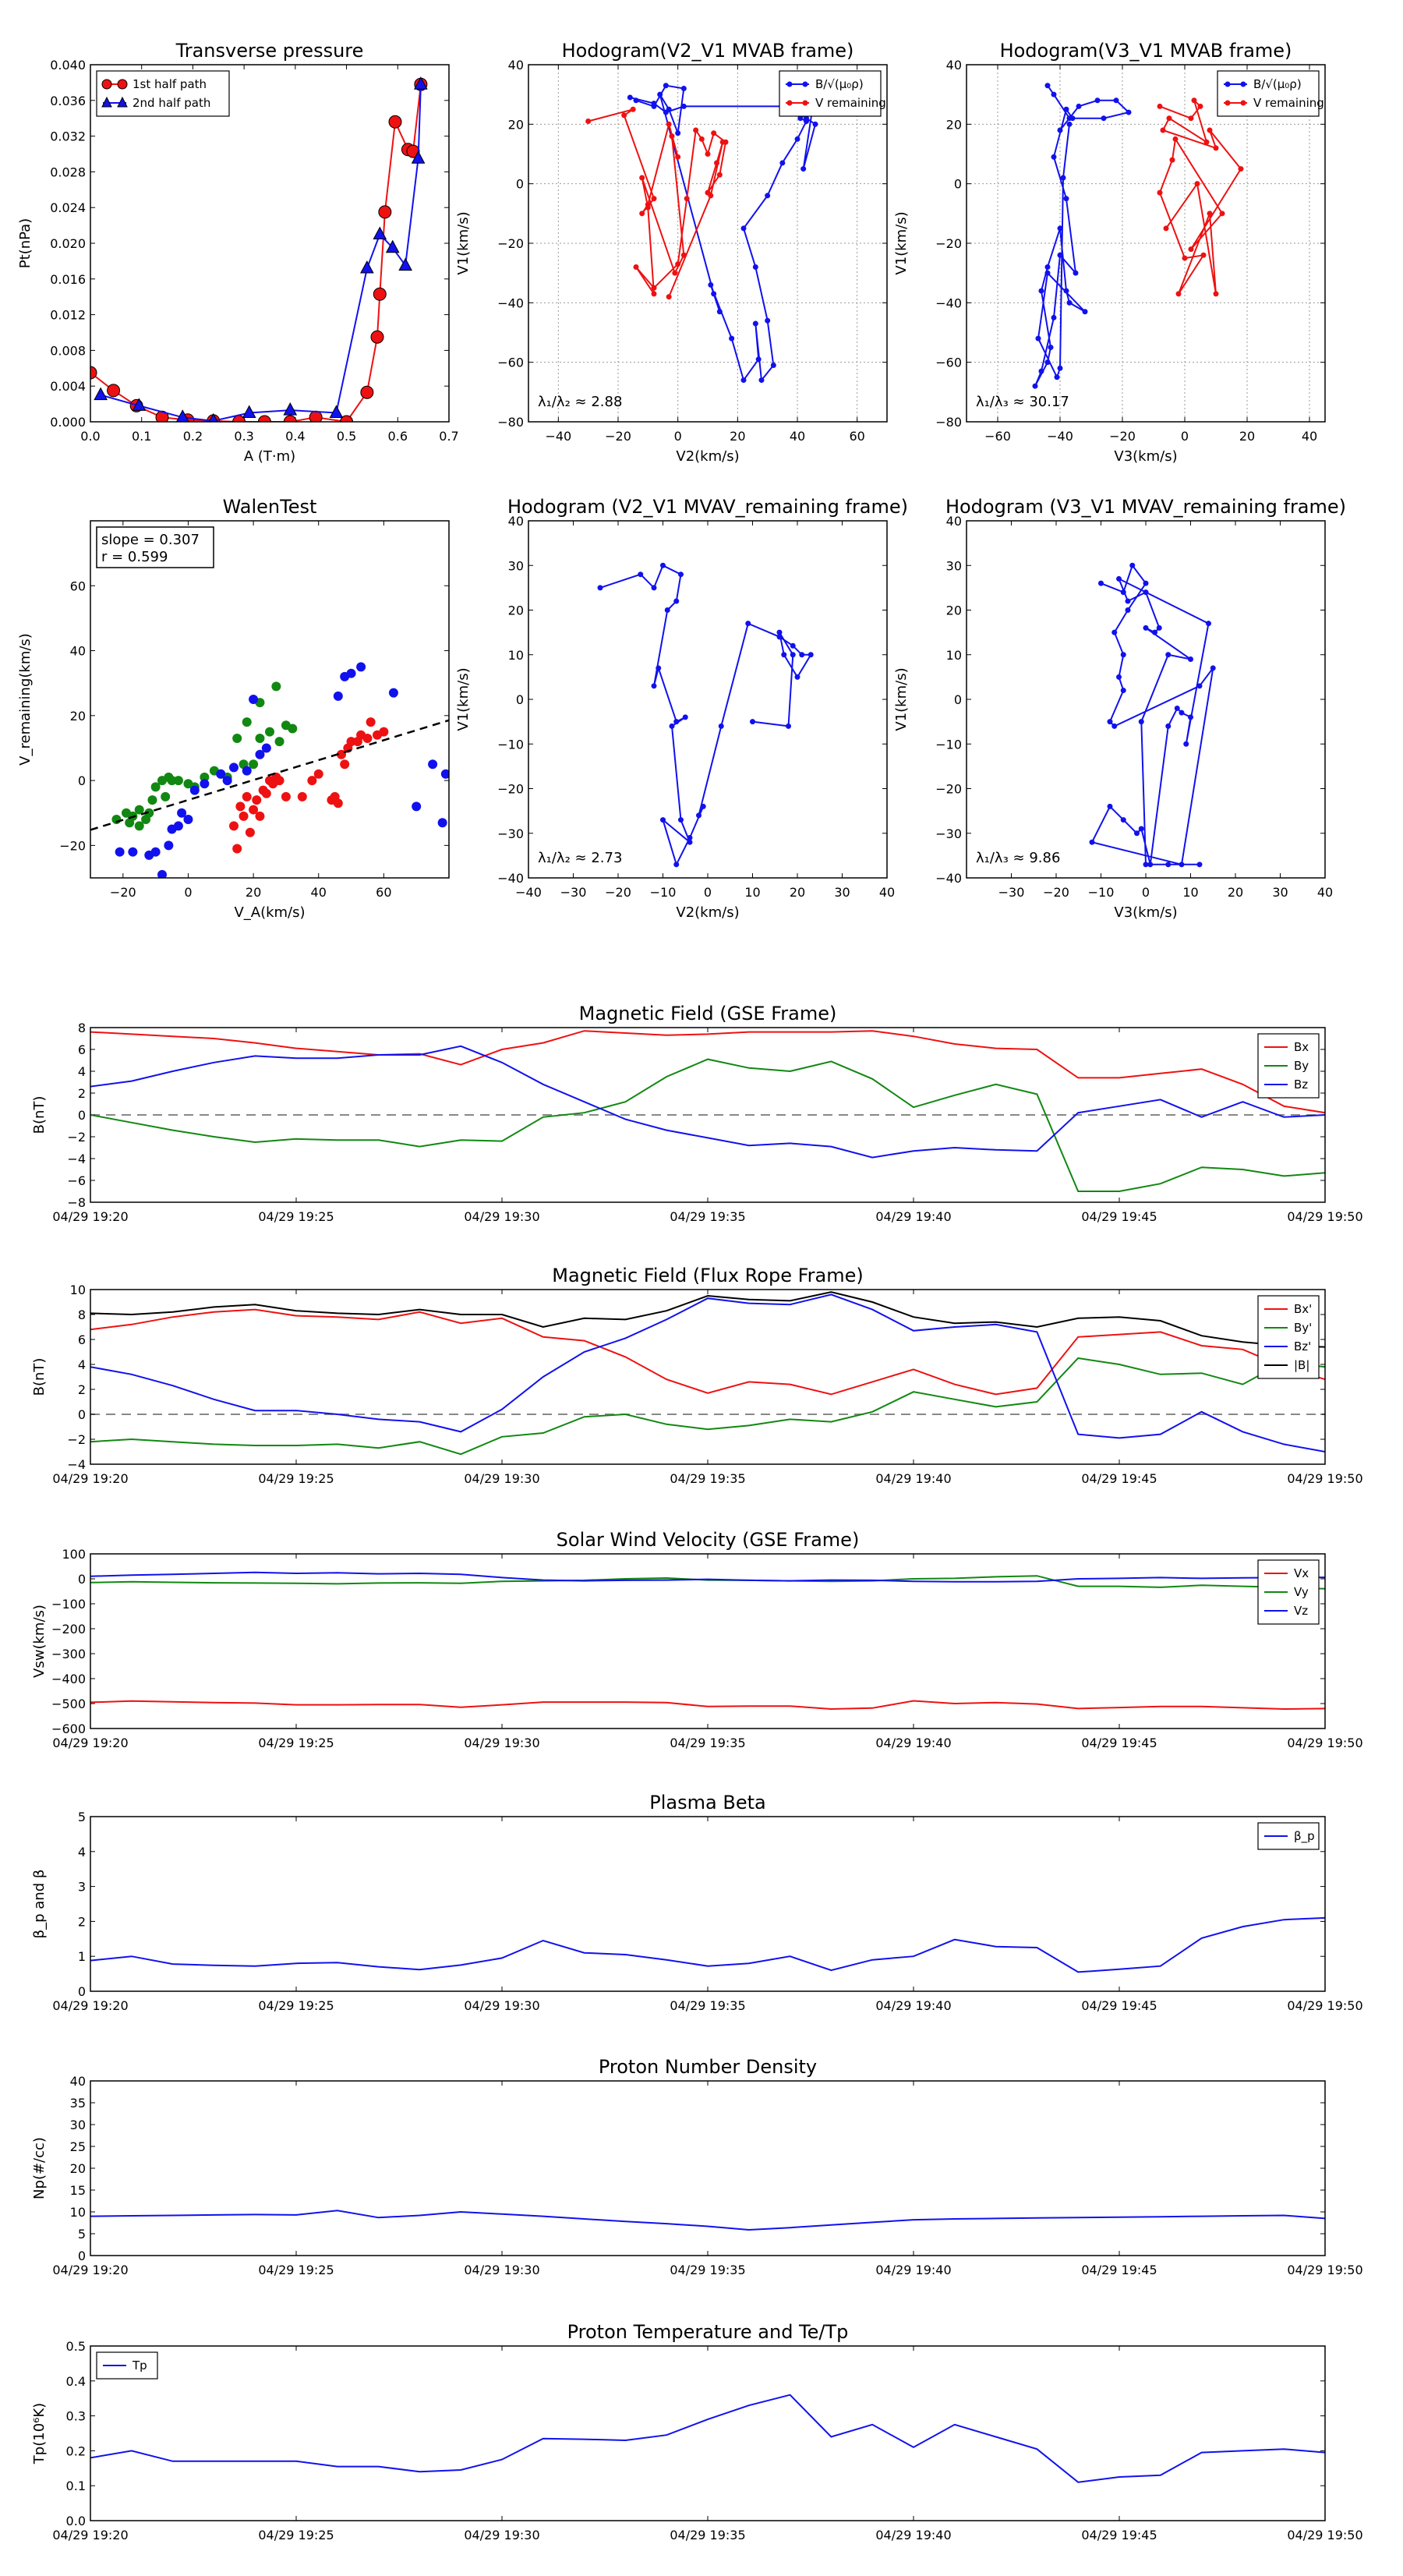 This screenshot has width=1403, height=2576. What do you see at coordinates (90, 1216) in the screenshot?
I see `x-tick-label: 04/29 19:20` at bounding box center [90, 1216].